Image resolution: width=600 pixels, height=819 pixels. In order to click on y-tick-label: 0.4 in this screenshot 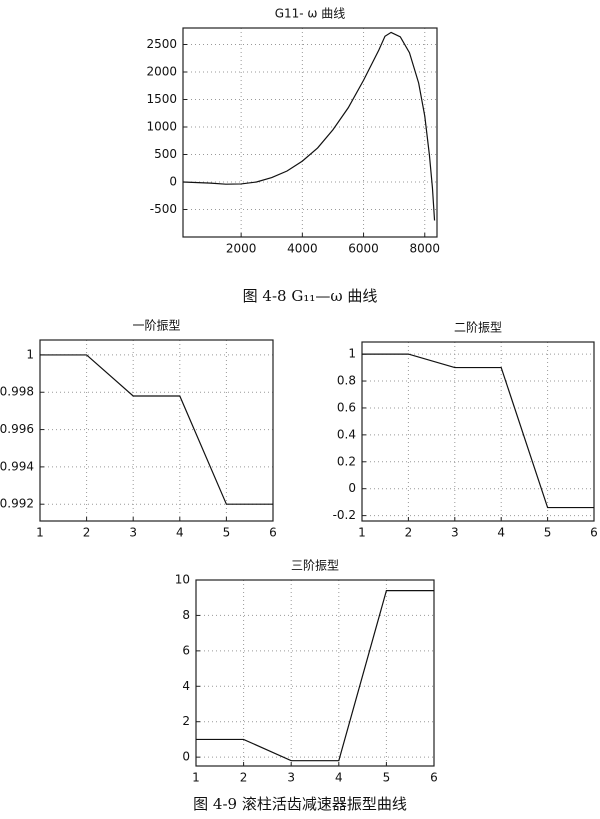, I will do `click(346, 434)`.